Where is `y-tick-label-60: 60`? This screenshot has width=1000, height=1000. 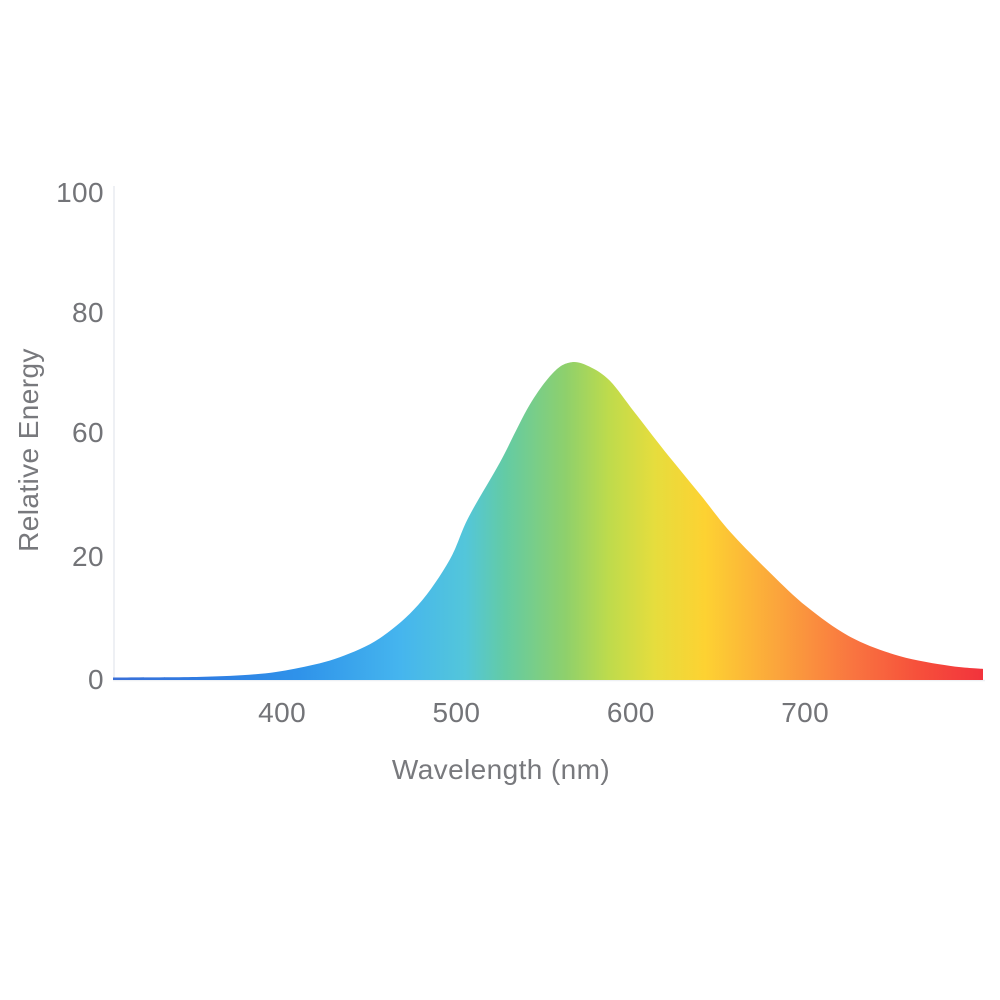 y-tick-label-60: 60 is located at coordinates (88, 432).